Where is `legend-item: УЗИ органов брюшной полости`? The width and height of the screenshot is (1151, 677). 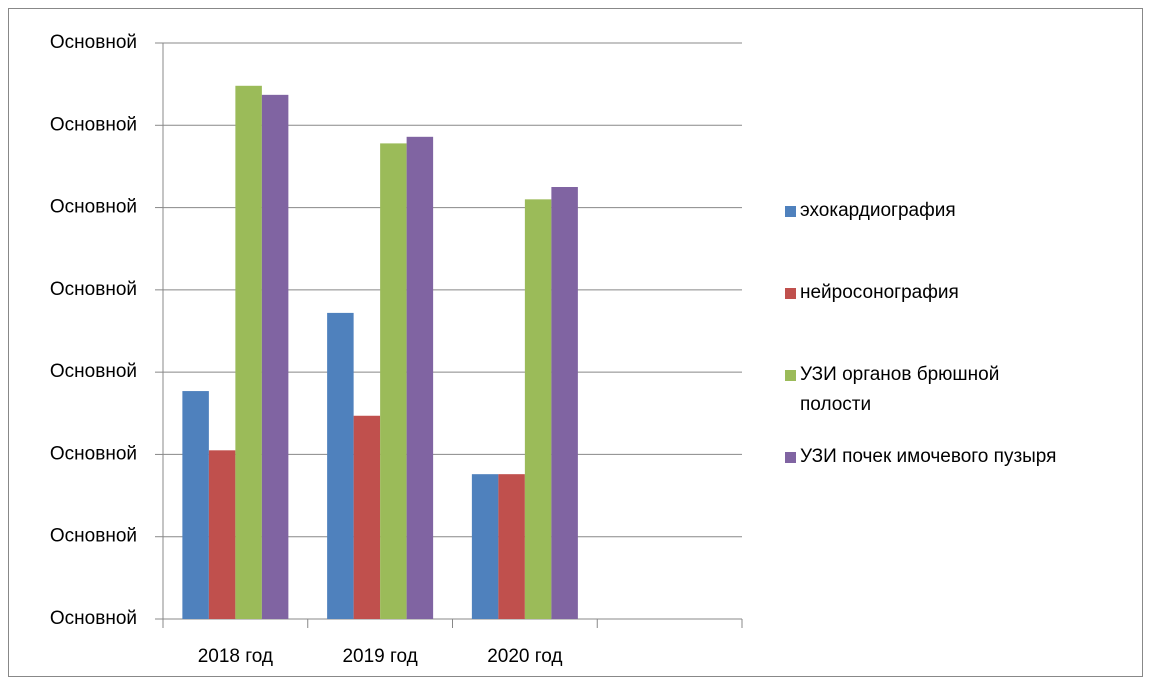
legend-item: УЗИ органов брюшной полости is located at coordinates (965, 401).